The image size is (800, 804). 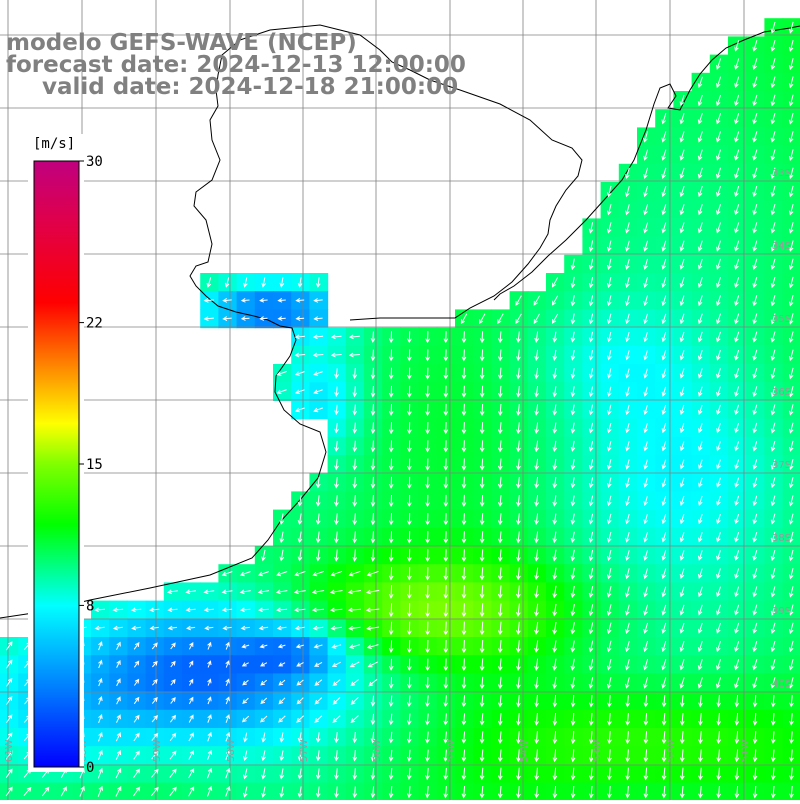 What do you see at coordinates (94, 465) in the screenshot?
I see `colorbar-tick-label: 15` at bounding box center [94, 465].